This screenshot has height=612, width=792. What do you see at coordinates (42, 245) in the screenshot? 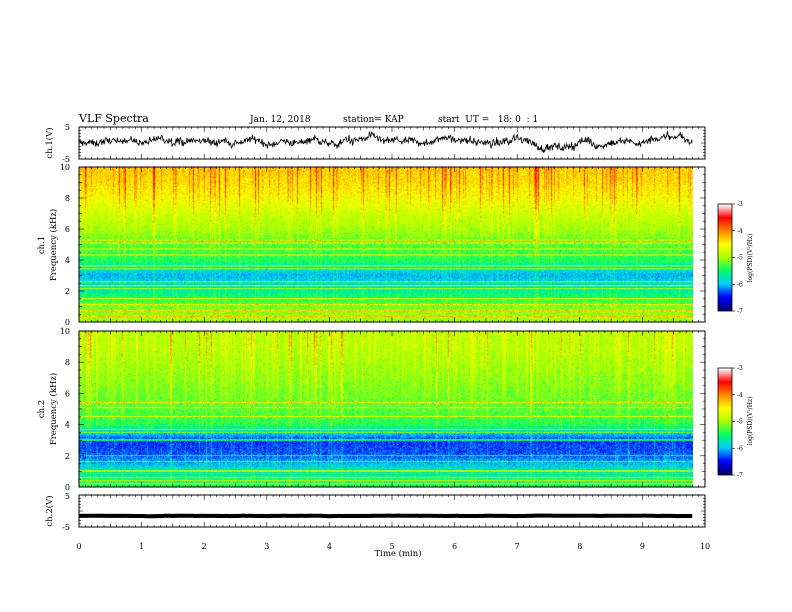
I see `ch1-channel-label: ch.1` at bounding box center [42, 245].